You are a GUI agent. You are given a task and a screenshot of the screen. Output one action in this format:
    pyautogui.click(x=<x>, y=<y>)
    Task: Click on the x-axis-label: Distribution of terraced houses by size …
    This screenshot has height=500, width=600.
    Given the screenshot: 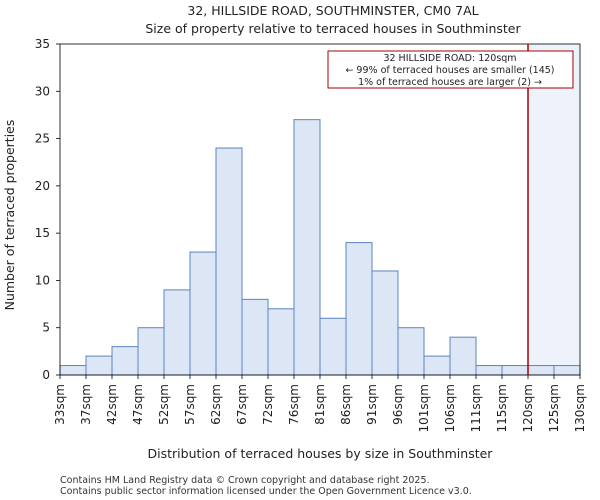 What is the action you would take?
    pyautogui.click(x=321, y=453)
    